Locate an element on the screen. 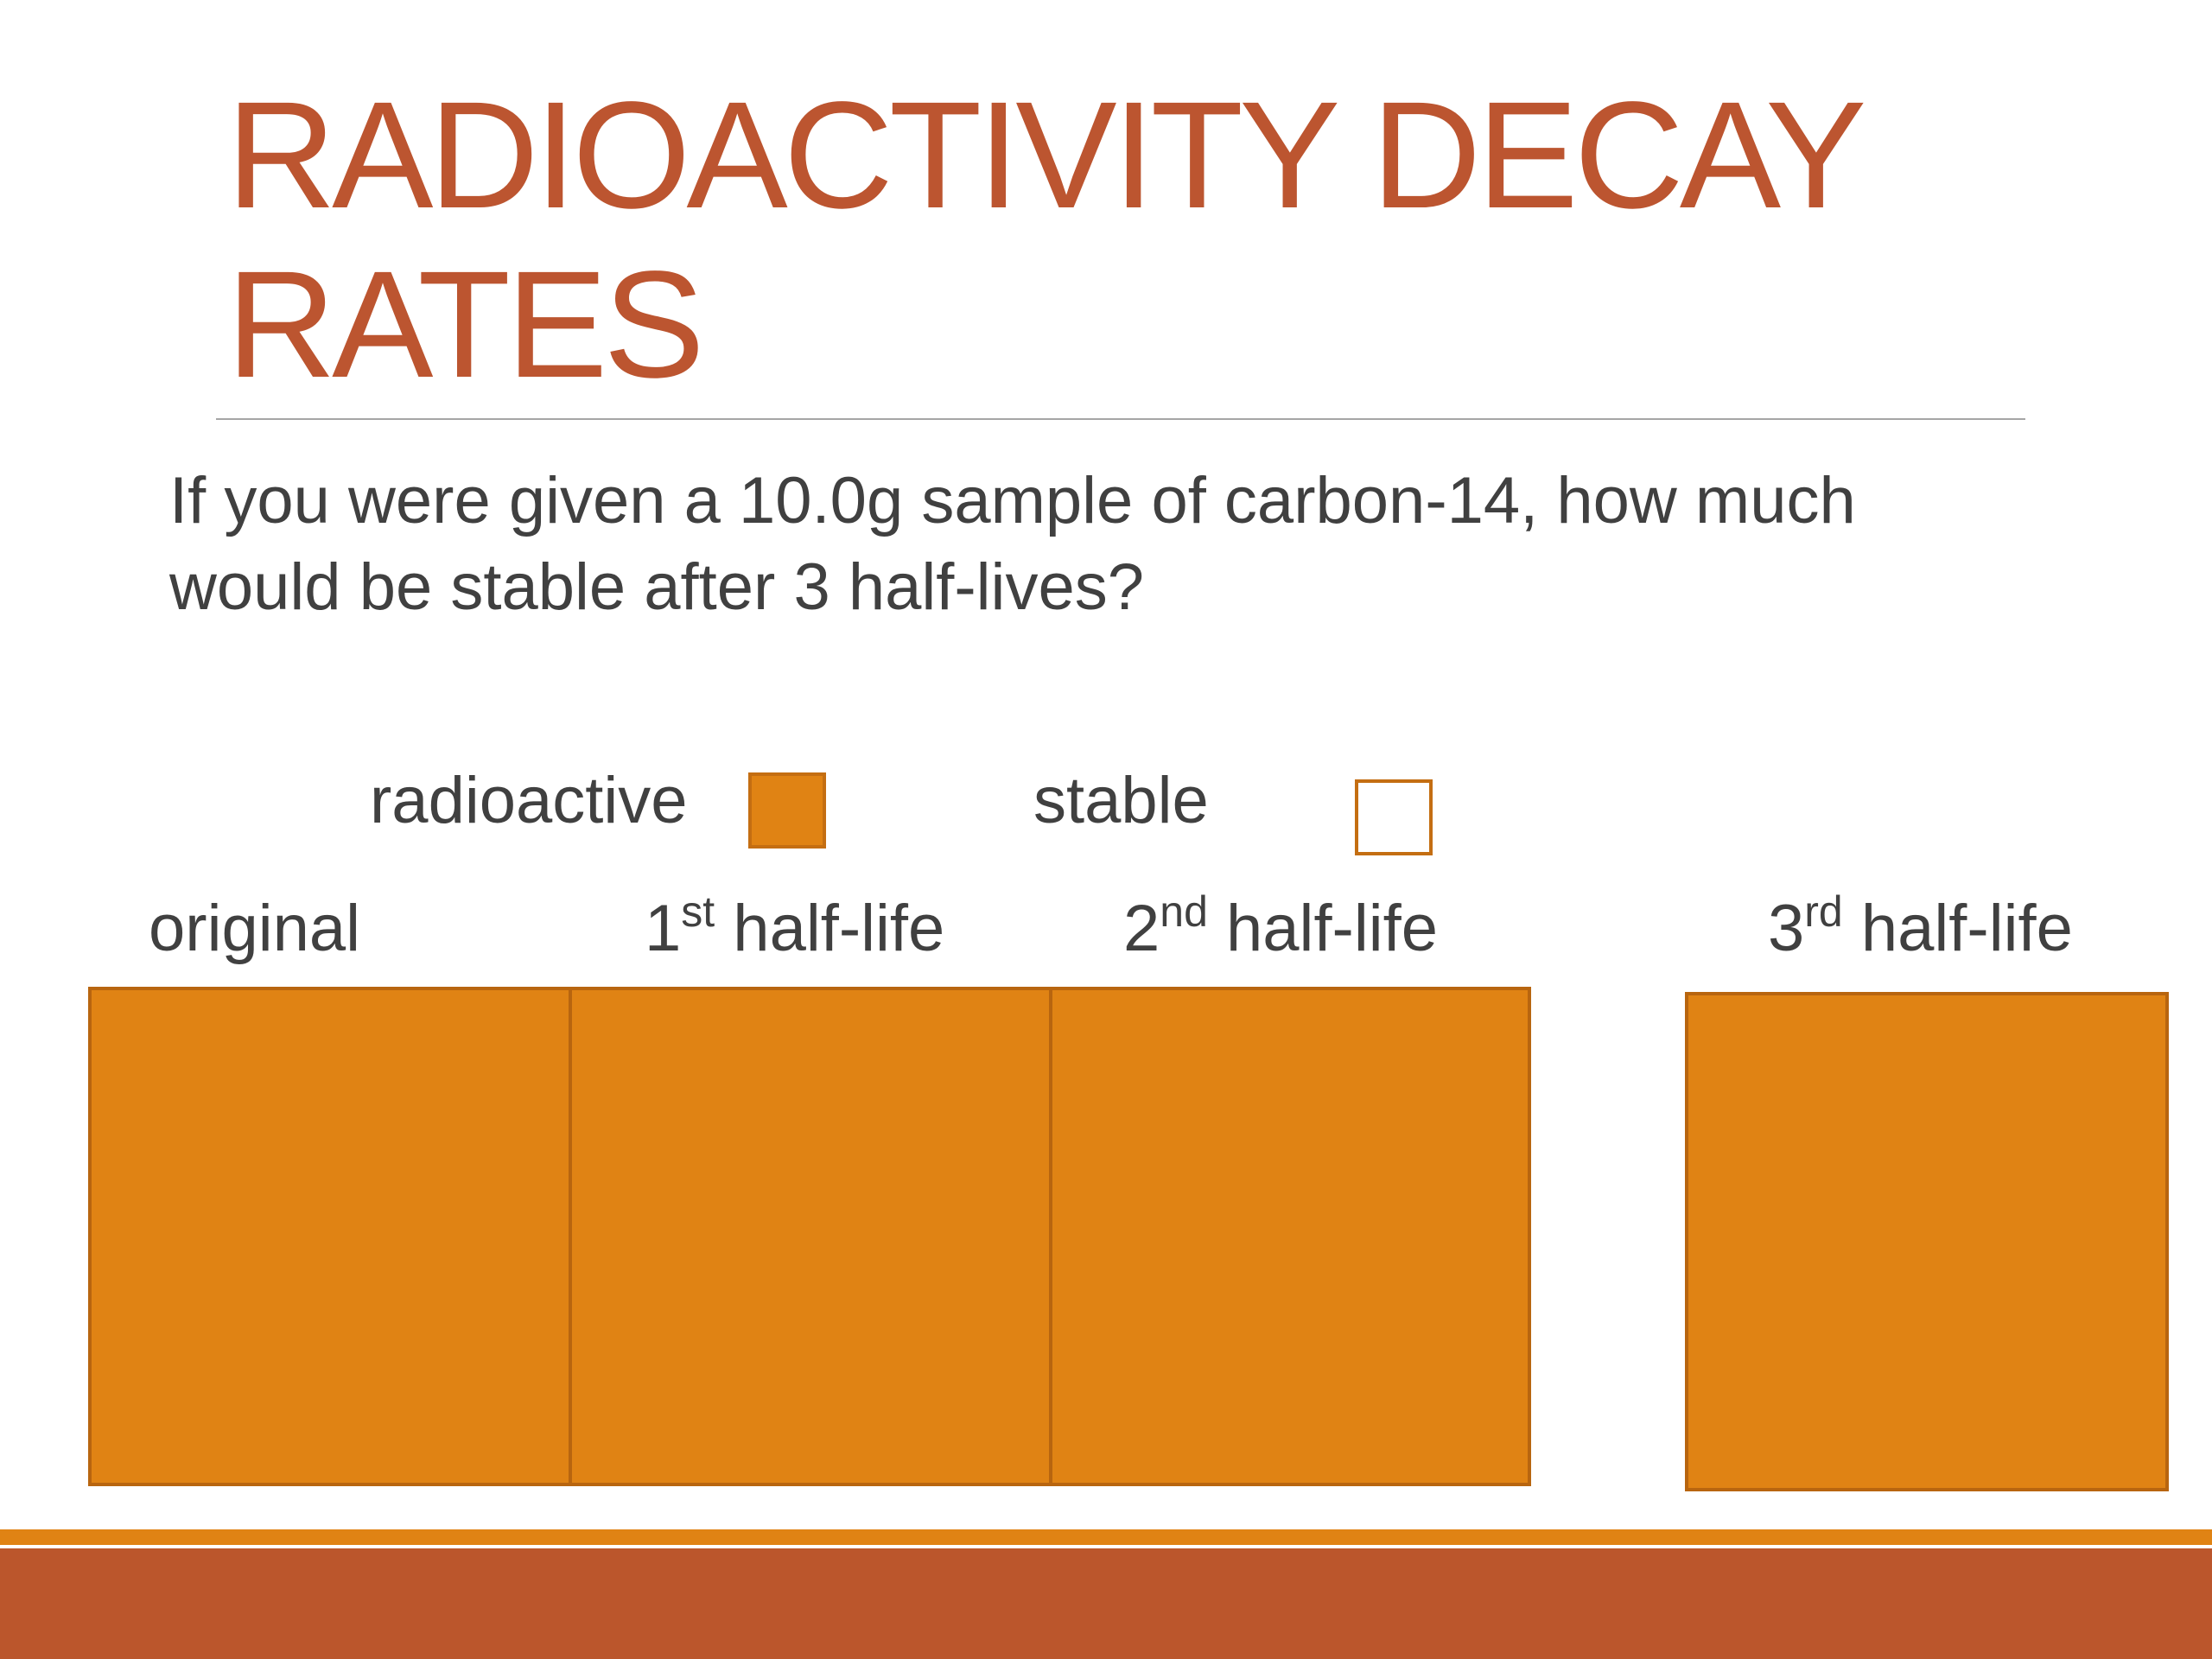 The width and height of the screenshot is (2212, 1659). legend-radioactive-label: radioactive is located at coordinates (529, 800).